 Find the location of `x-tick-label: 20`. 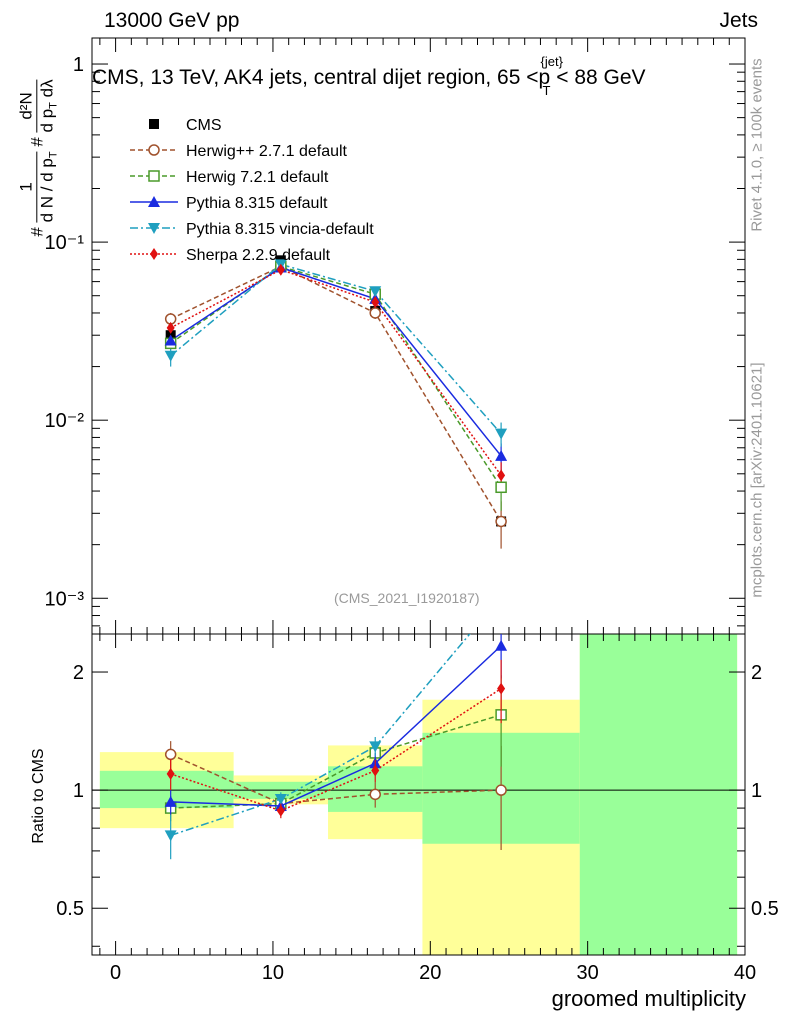

x-tick-label: 20 is located at coordinates (430, 973).